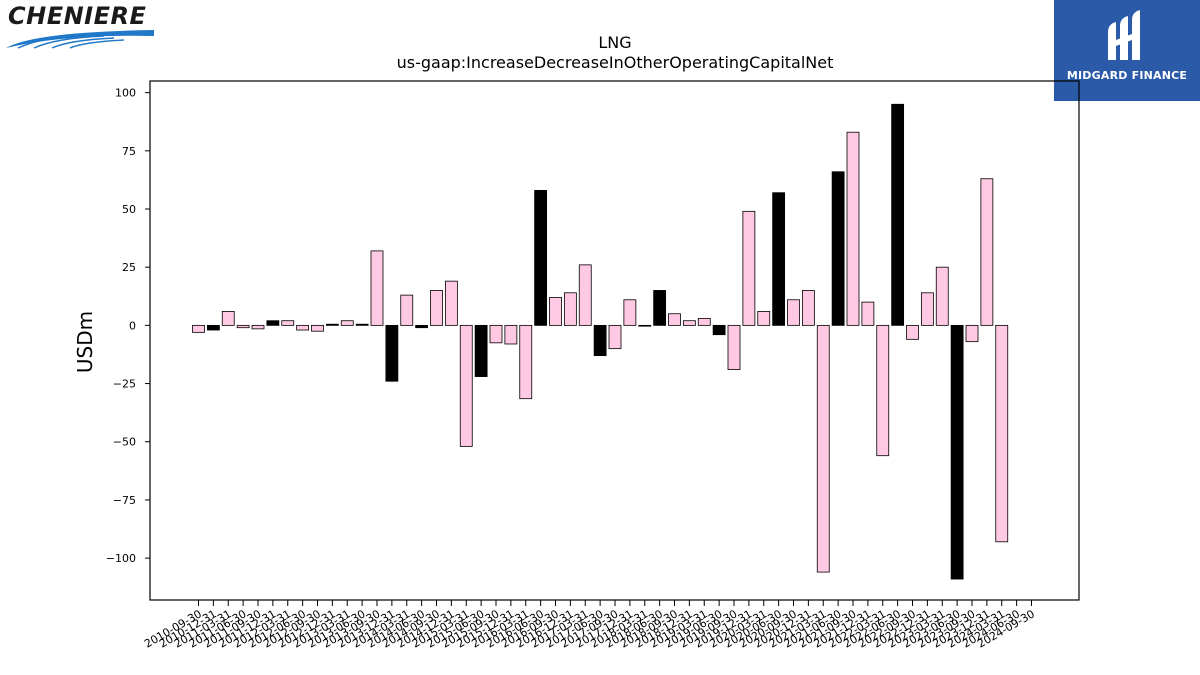 This screenshot has height=675, width=1200. I want to click on chart-title: LNG, so click(614, 42).